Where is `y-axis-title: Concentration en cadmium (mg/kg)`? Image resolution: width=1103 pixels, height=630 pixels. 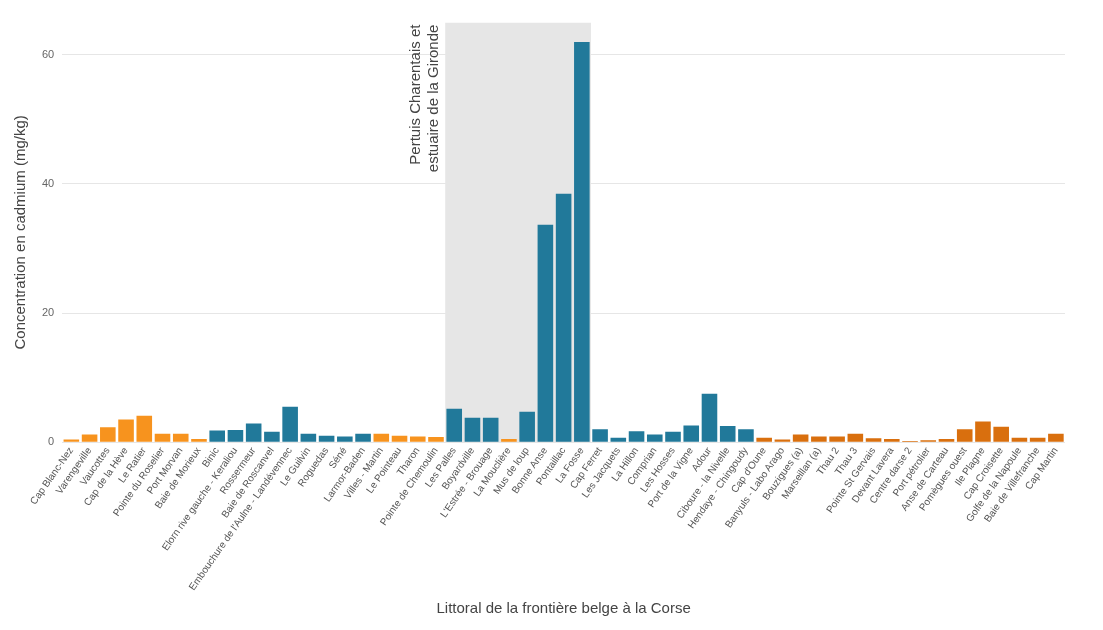 y-axis-title: Concentration en cadmium (mg/kg) is located at coordinates (20, 232).